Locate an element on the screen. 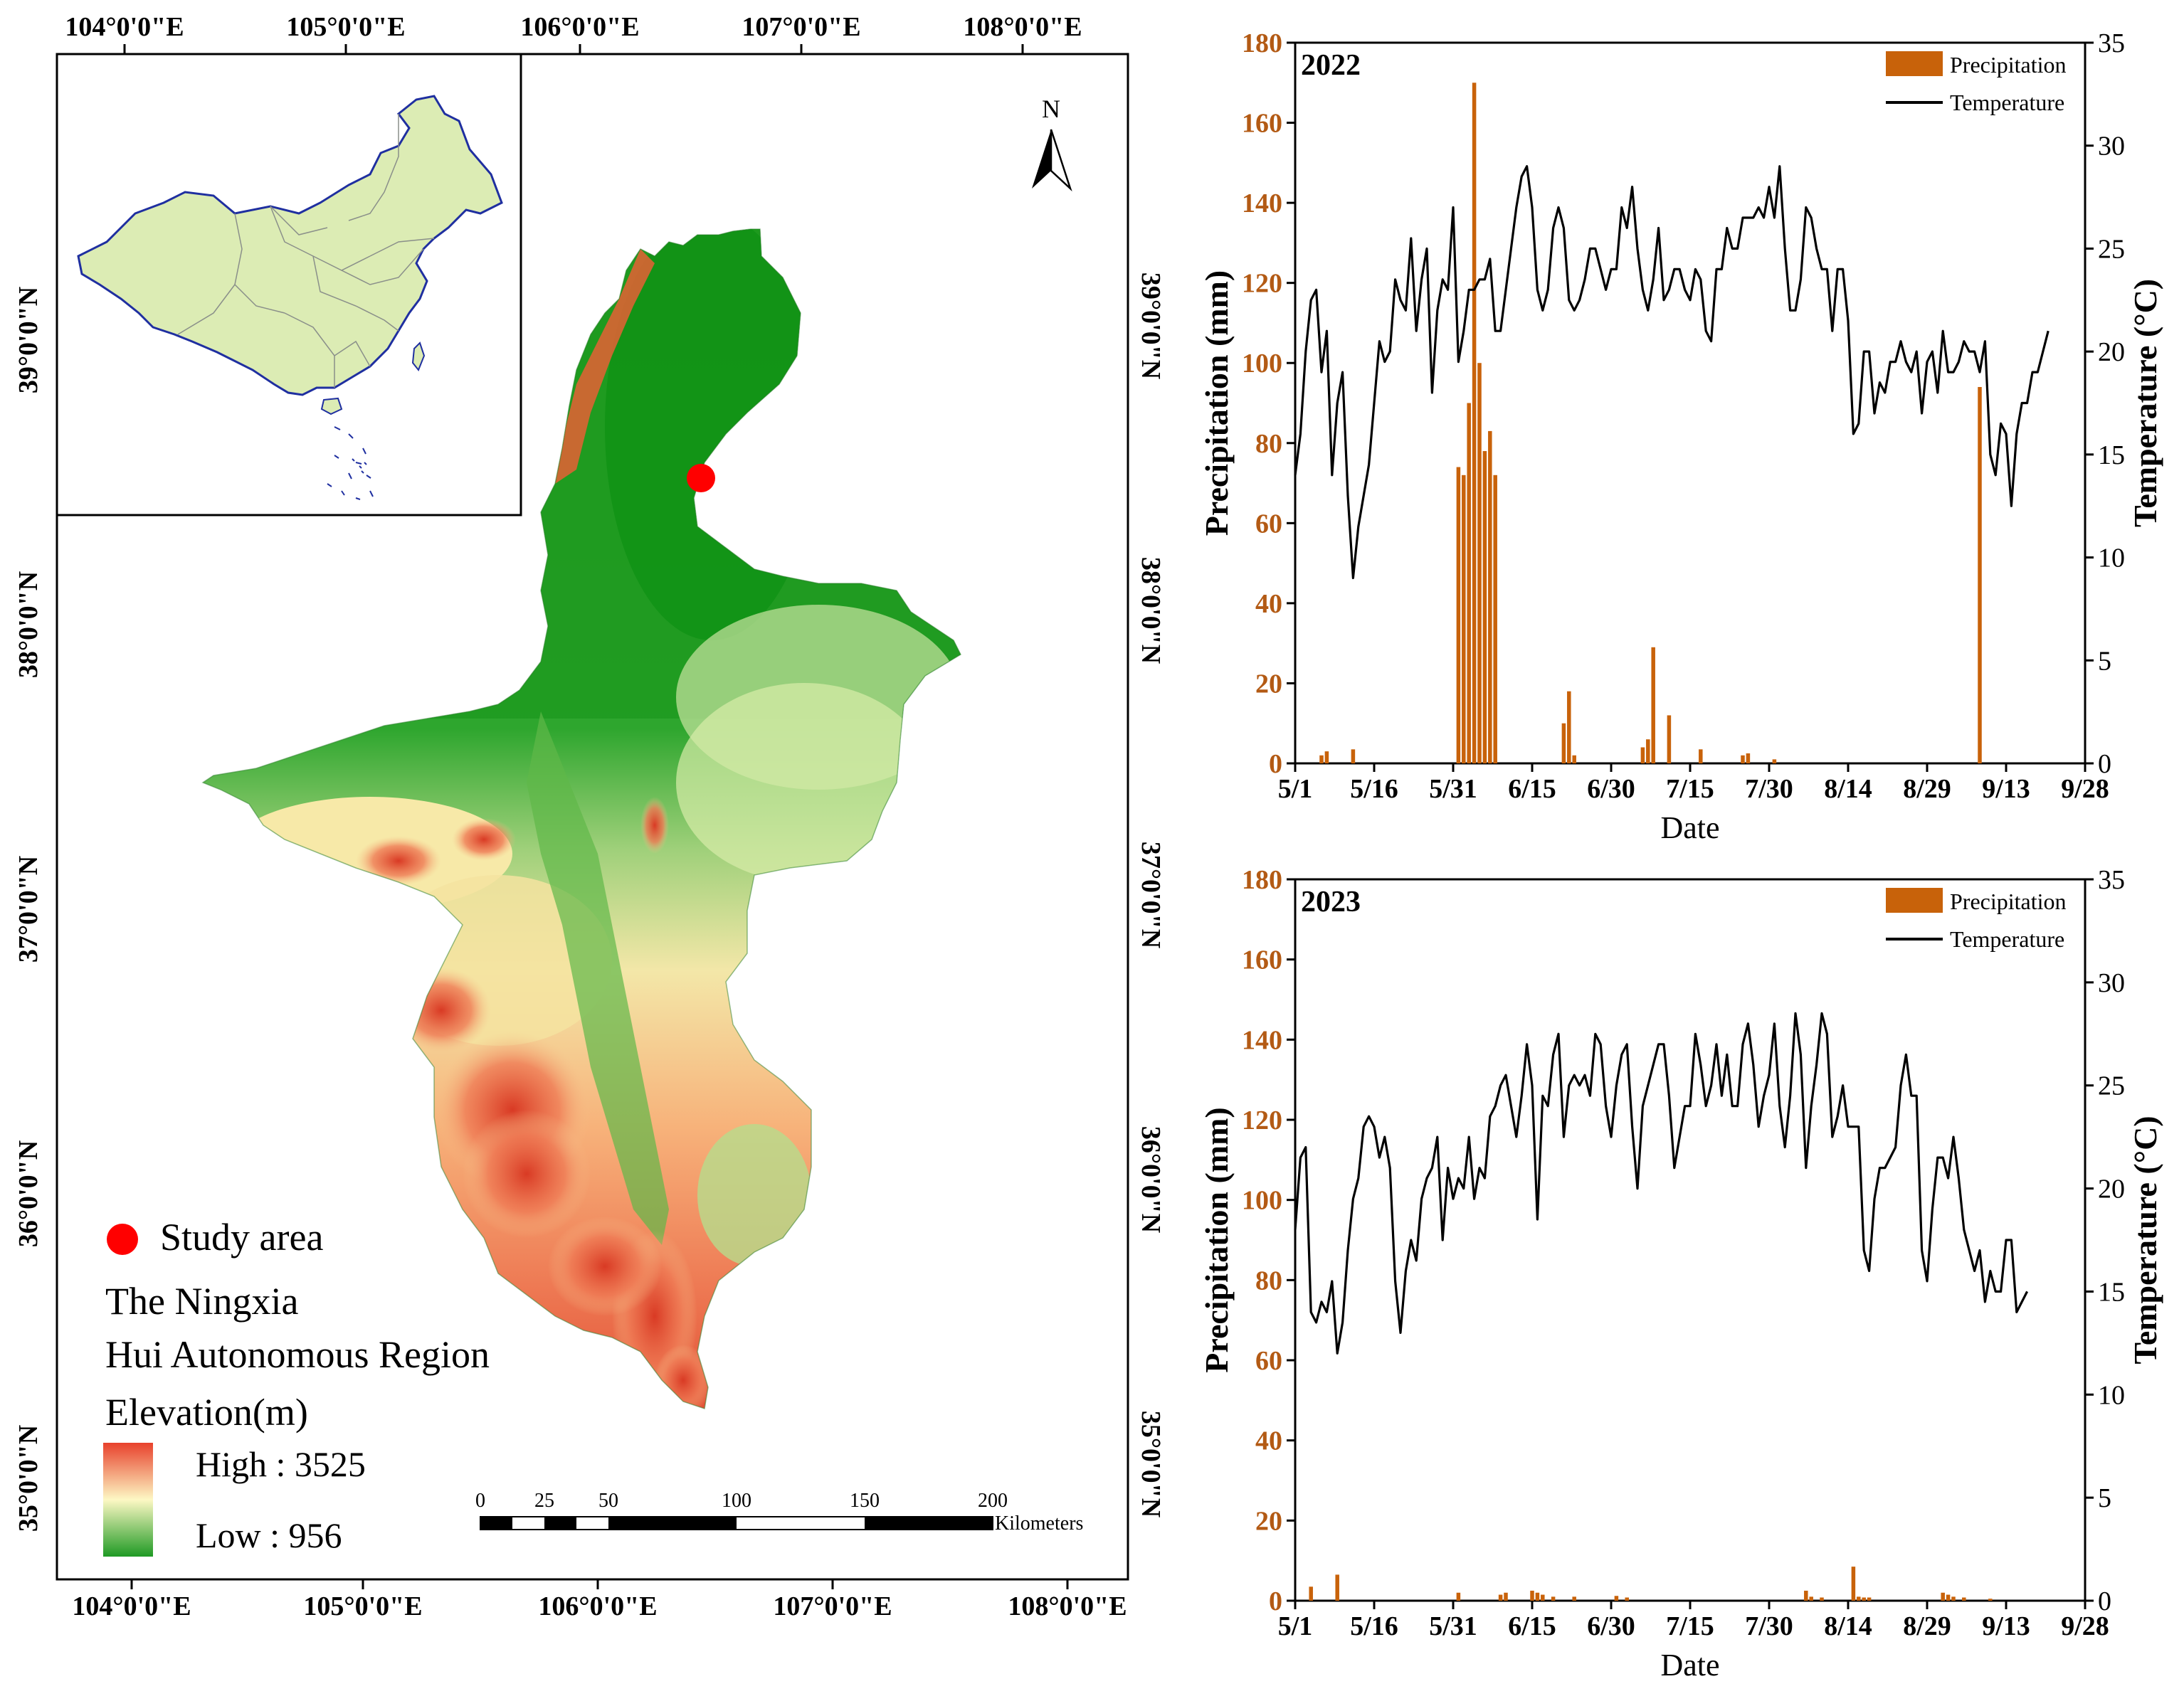 This screenshot has width=2184, height=1706. legend-low: Low : 956 is located at coordinates (269, 1535).